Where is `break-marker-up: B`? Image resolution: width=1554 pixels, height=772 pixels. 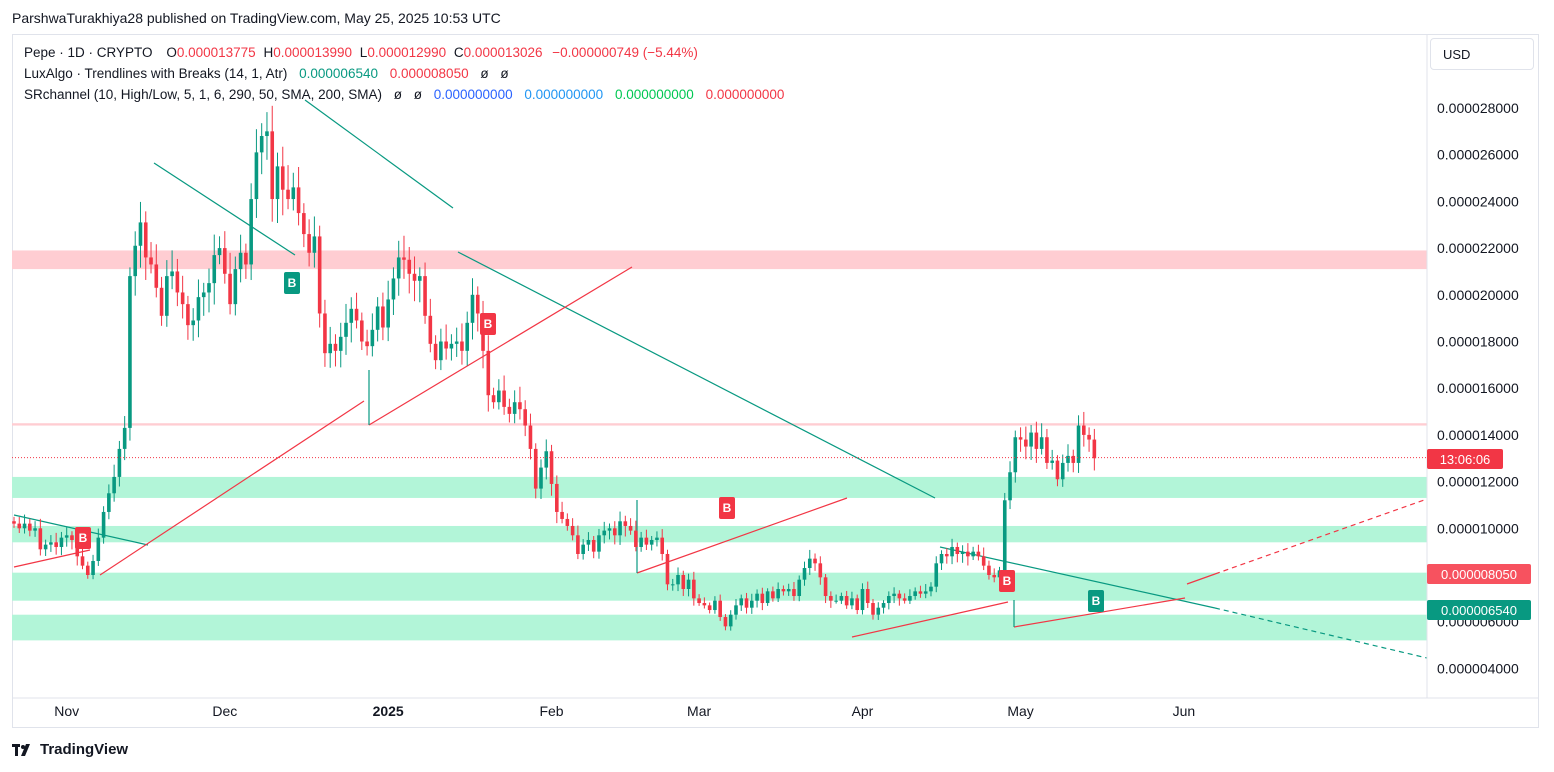
break-marker-up: B is located at coordinates (1096, 601).